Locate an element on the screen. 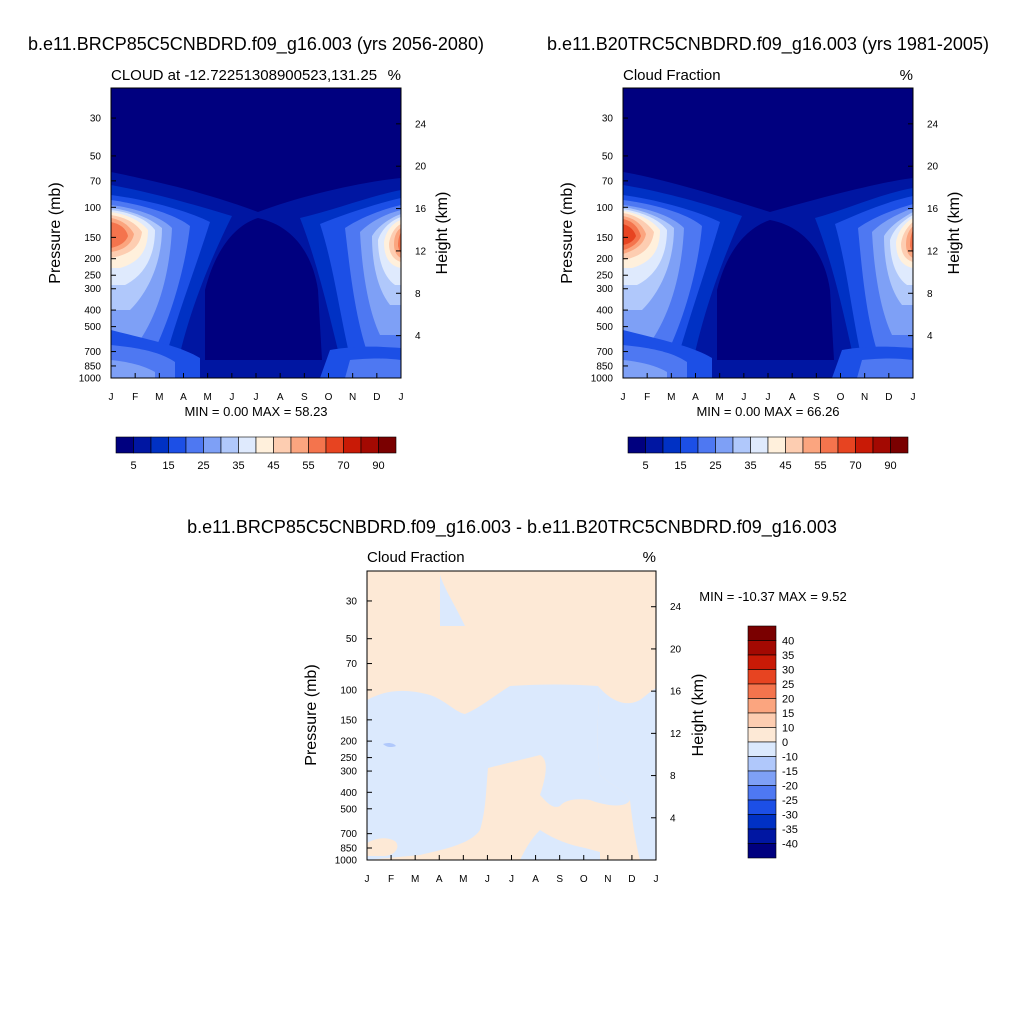 The width and height of the screenshot is (1024, 1024). panel-3-contour-field is located at coordinates (511, 715).